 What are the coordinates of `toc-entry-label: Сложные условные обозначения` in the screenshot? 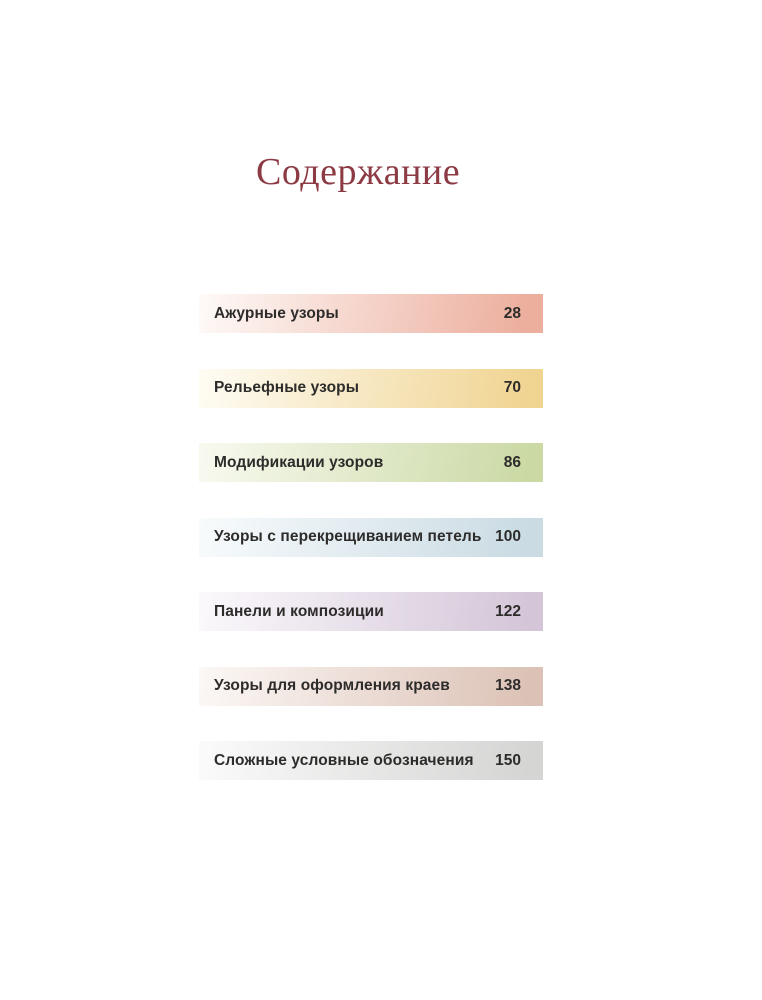 It's located at (344, 760).